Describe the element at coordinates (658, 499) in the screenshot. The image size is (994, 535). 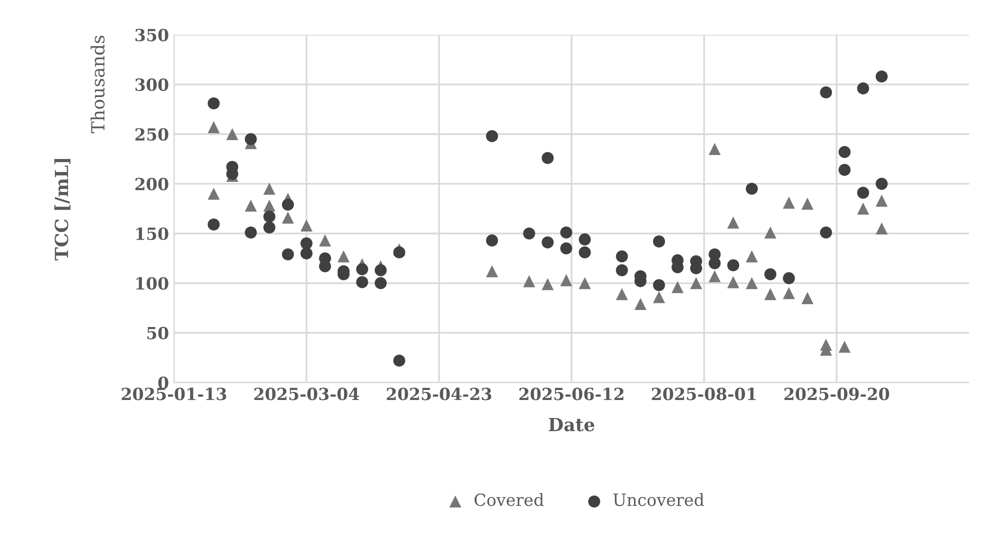
I see `legend-label: Uncovered` at that location.